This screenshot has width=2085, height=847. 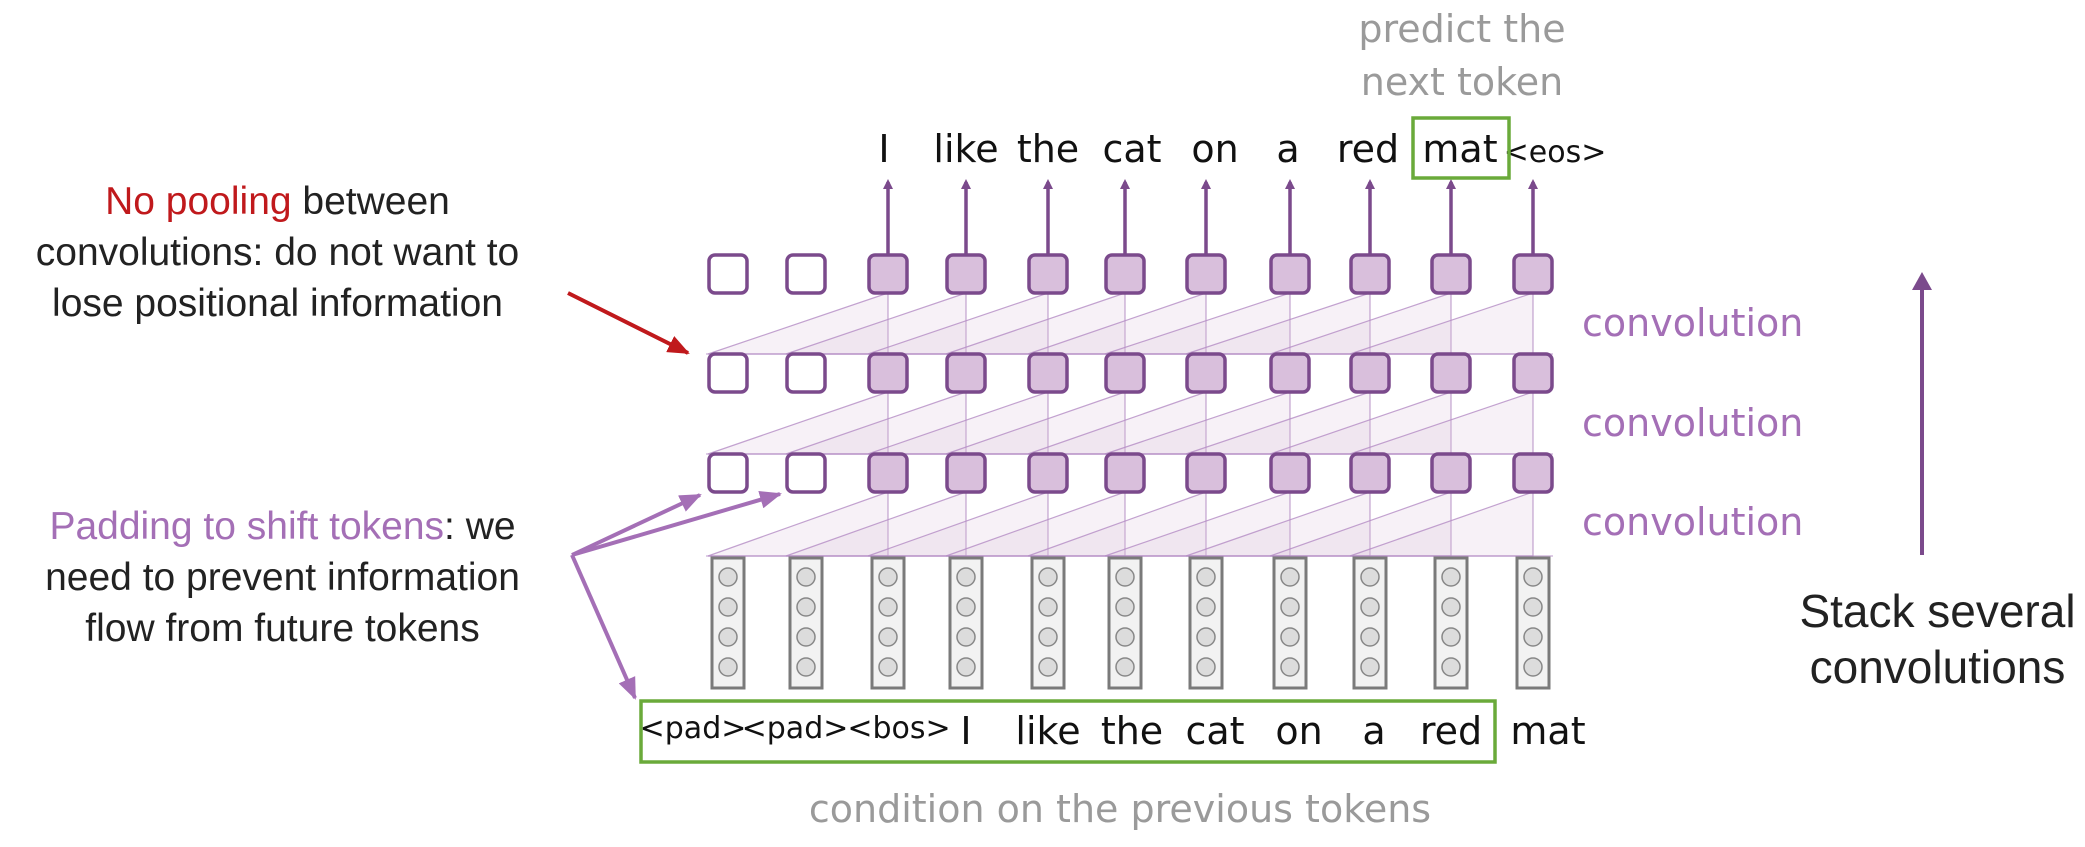 I want to click on padding-highlight: Padding to shift tokens, so click(x=247, y=526).